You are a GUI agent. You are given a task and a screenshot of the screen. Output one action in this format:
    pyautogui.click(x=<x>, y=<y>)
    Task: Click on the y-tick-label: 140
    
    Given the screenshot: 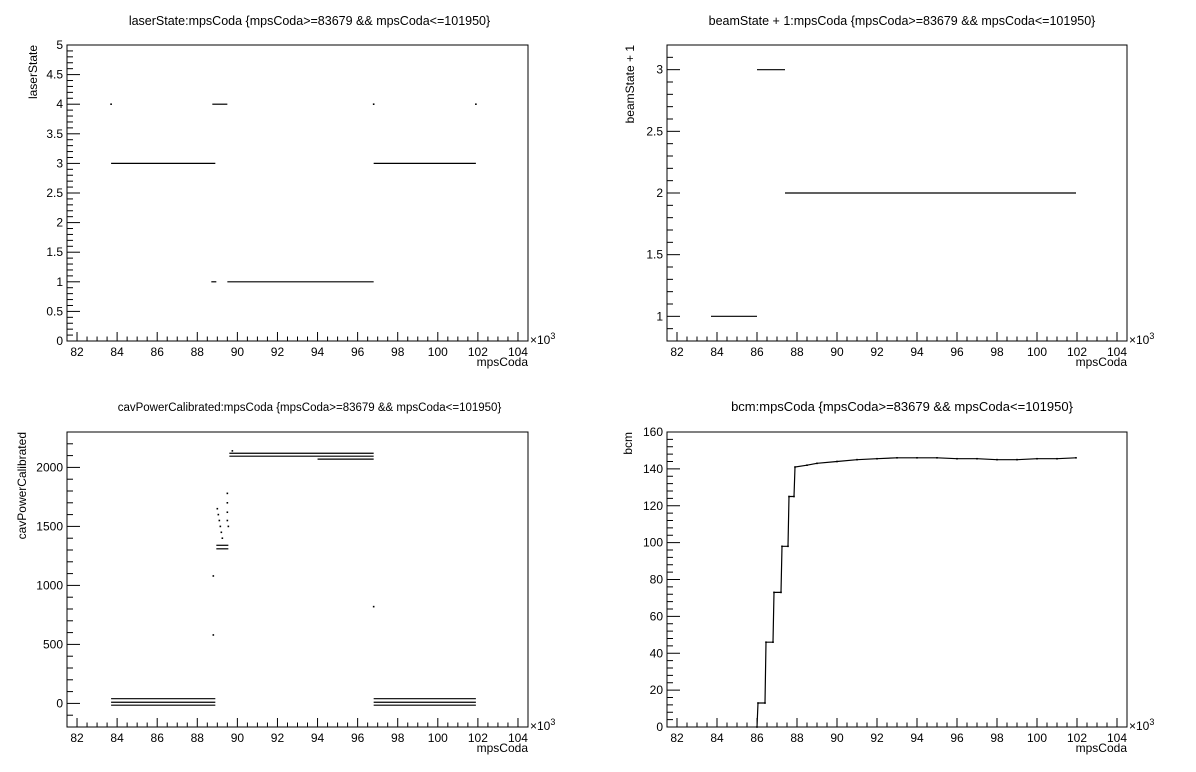 What is the action you would take?
    pyautogui.click(x=653, y=469)
    